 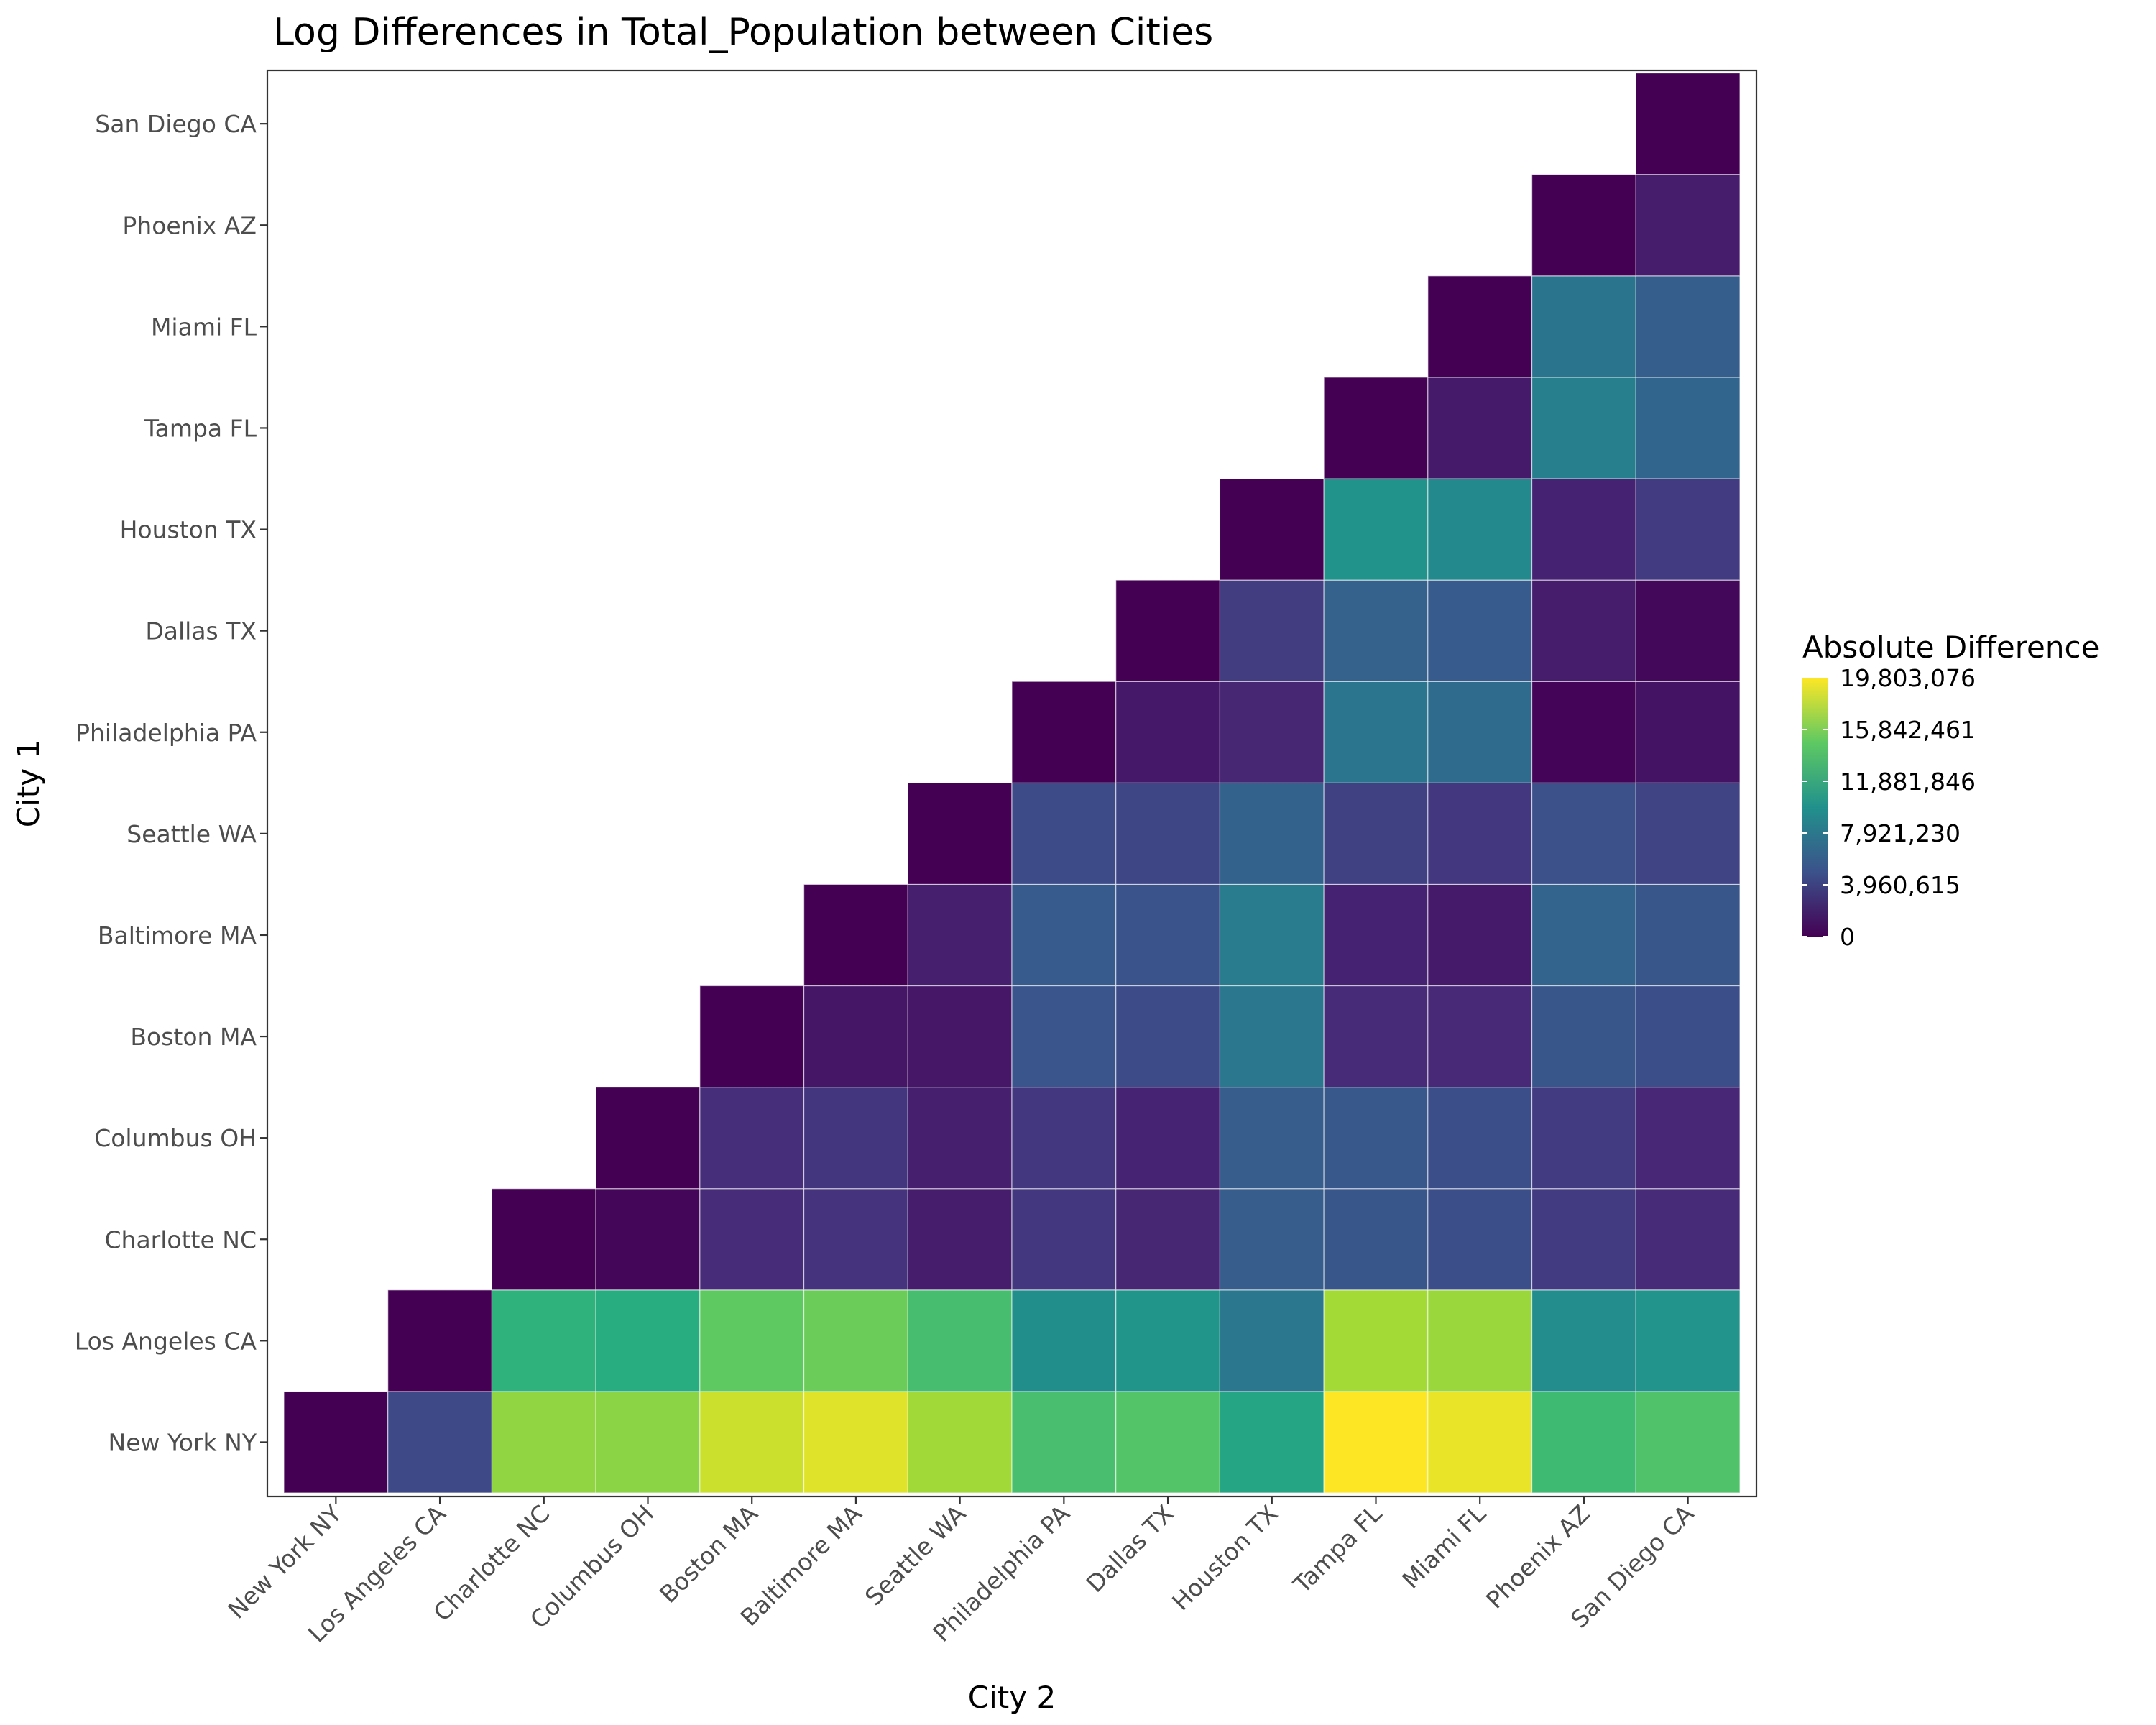 I want to click on y-tick-label: Dallas TX, so click(x=201, y=631).